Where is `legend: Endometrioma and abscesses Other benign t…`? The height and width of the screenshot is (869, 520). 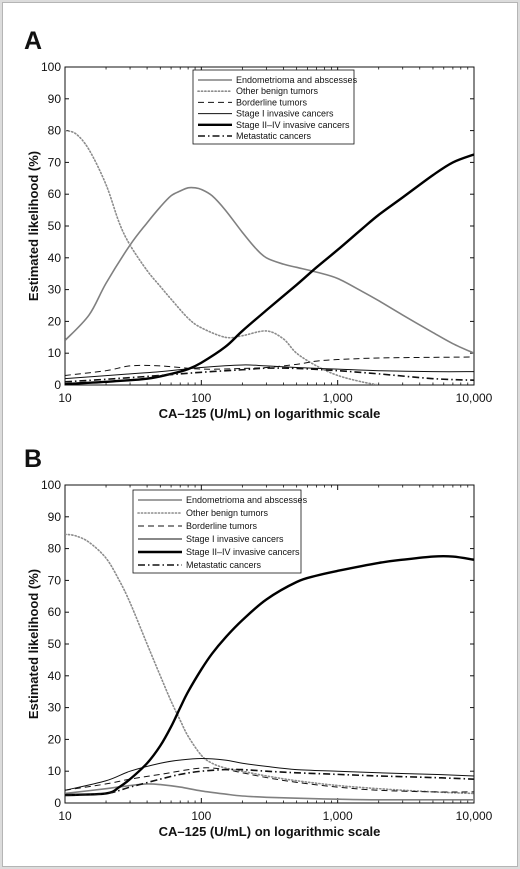
legend: Endometrioma and abscesses Other benign t… is located at coordinates (220, 531).